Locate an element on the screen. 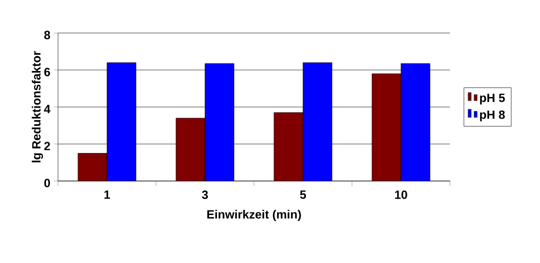  legend-label: pH 5 is located at coordinates (492, 99).